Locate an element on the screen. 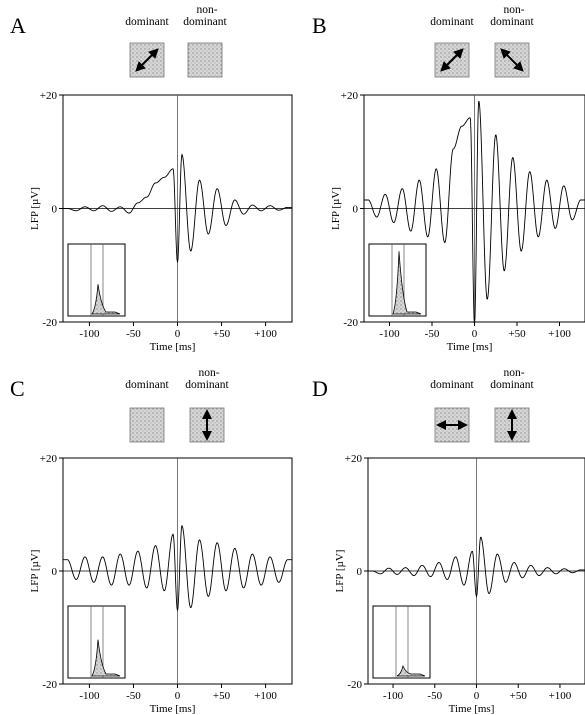 The image size is (585, 715). panel-letter: B is located at coordinates (319, 25).